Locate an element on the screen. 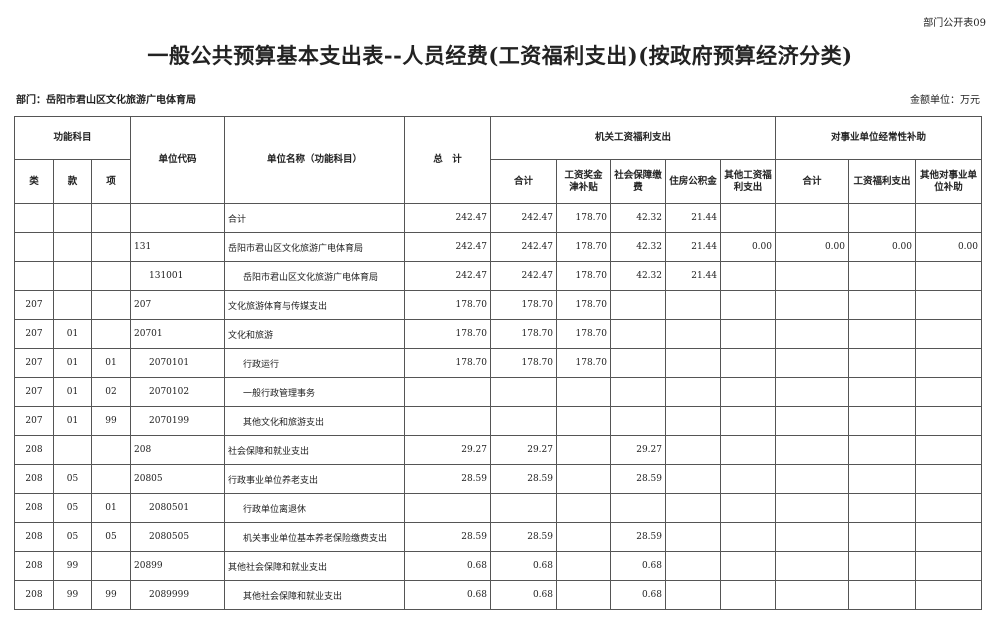 The width and height of the screenshot is (1000, 635). table-row: 208 208 社会保障和就业支出 29.27 29.27 29.27 is located at coordinates (498, 450).